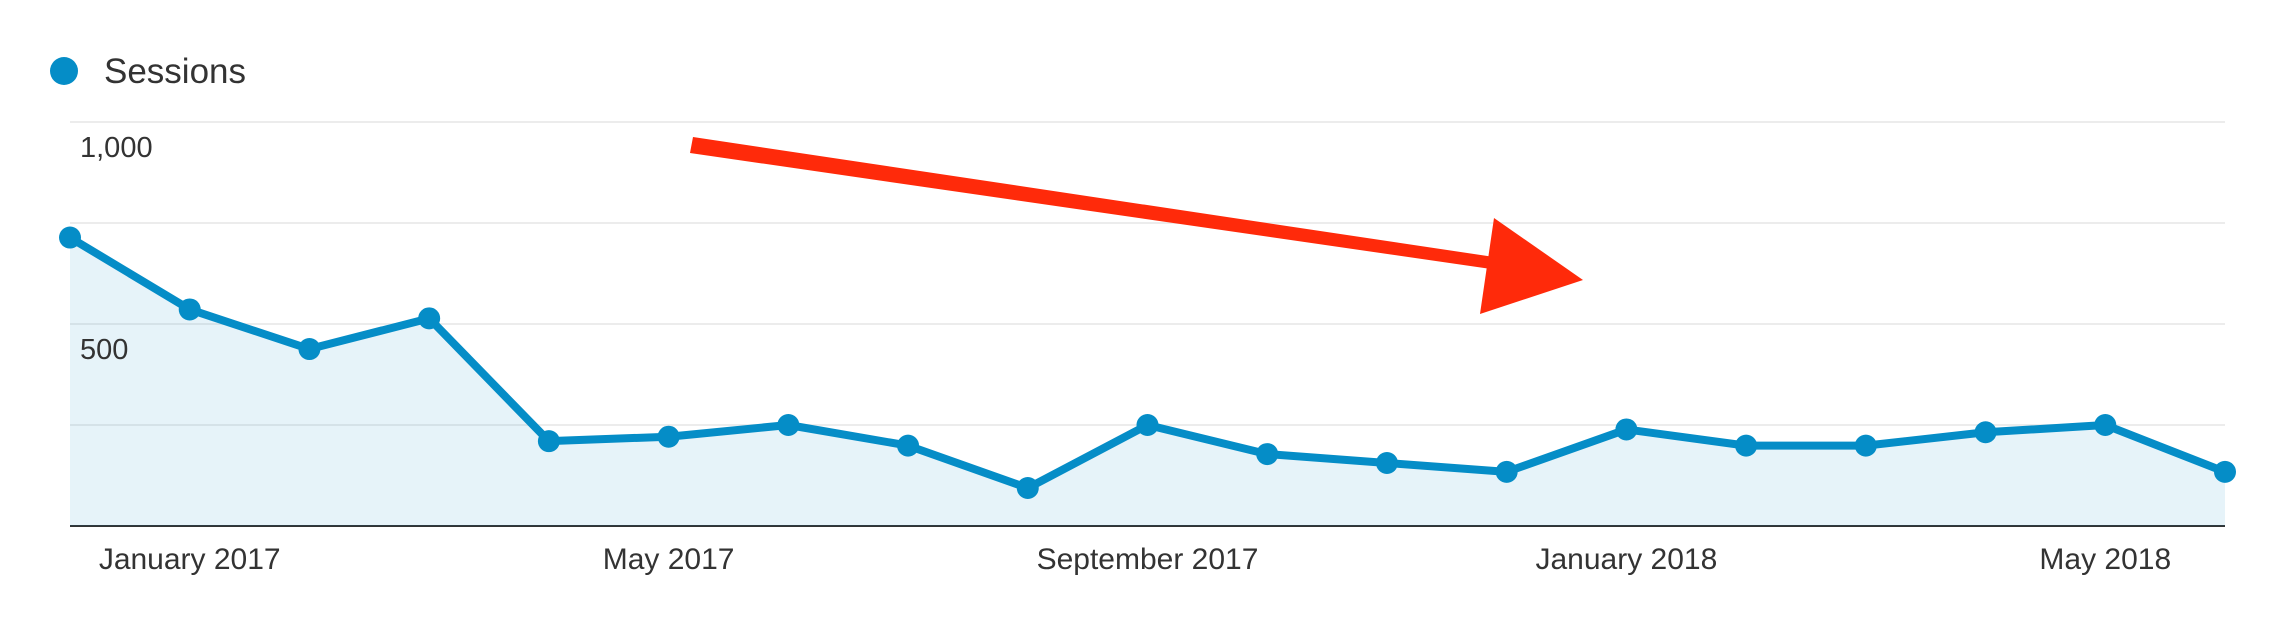 Image resolution: width=2277 pixels, height=622 pixels. Describe the element at coordinates (1092, 203) in the screenshot. I see `arrow-shaft` at that location.